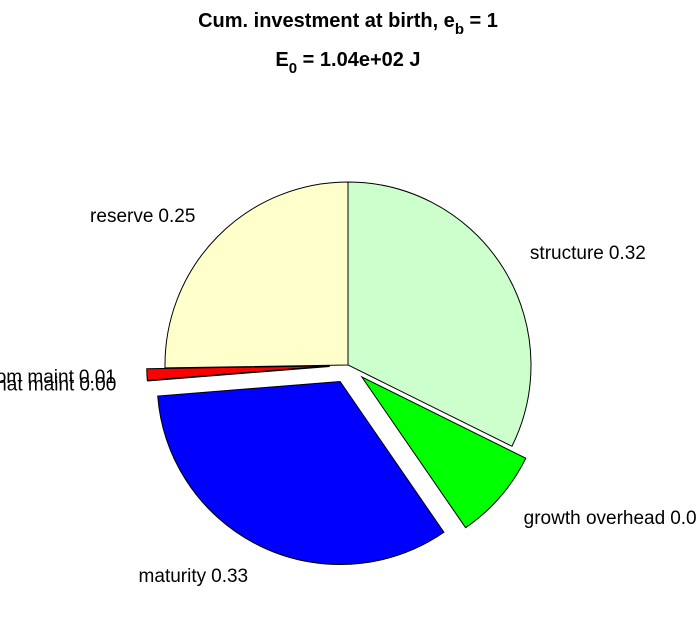 Image resolution: width=696 pixels, height=618 pixels. I want to click on chart-subtitle: E0 = 1.04e+02 J, so click(347, 63).